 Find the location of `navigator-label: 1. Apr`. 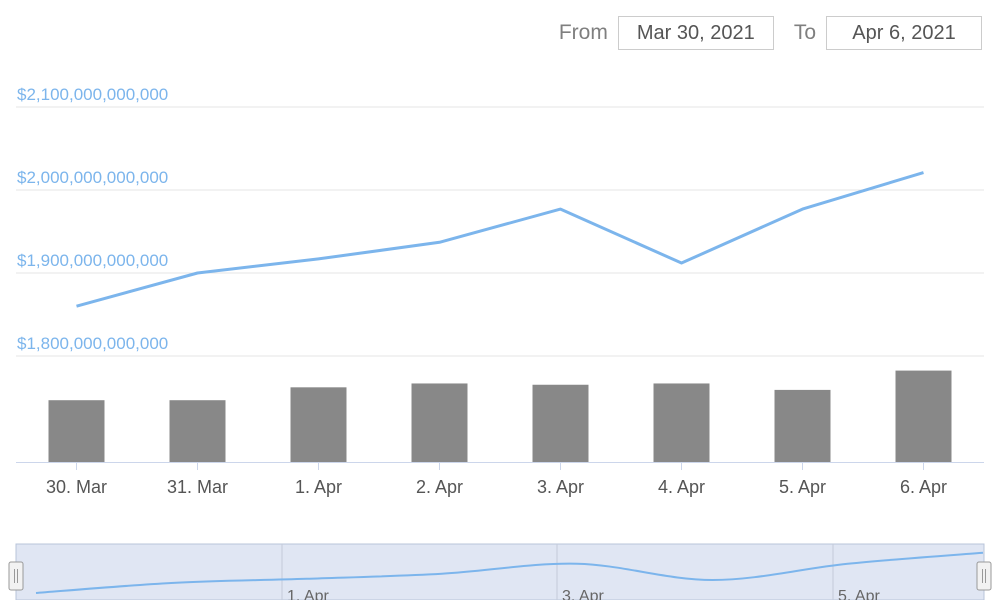

navigator-label: 1. Apr is located at coordinates (308, 594).